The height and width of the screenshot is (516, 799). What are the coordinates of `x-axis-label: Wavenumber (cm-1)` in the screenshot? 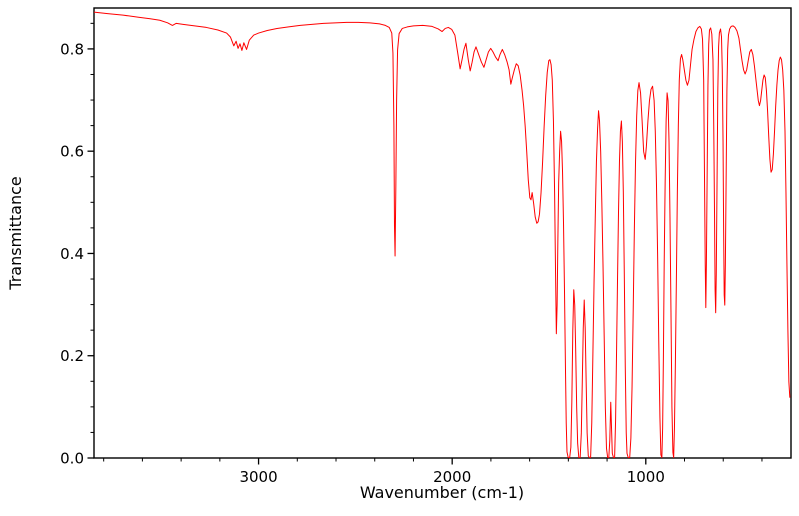 It's located at (442, 492).